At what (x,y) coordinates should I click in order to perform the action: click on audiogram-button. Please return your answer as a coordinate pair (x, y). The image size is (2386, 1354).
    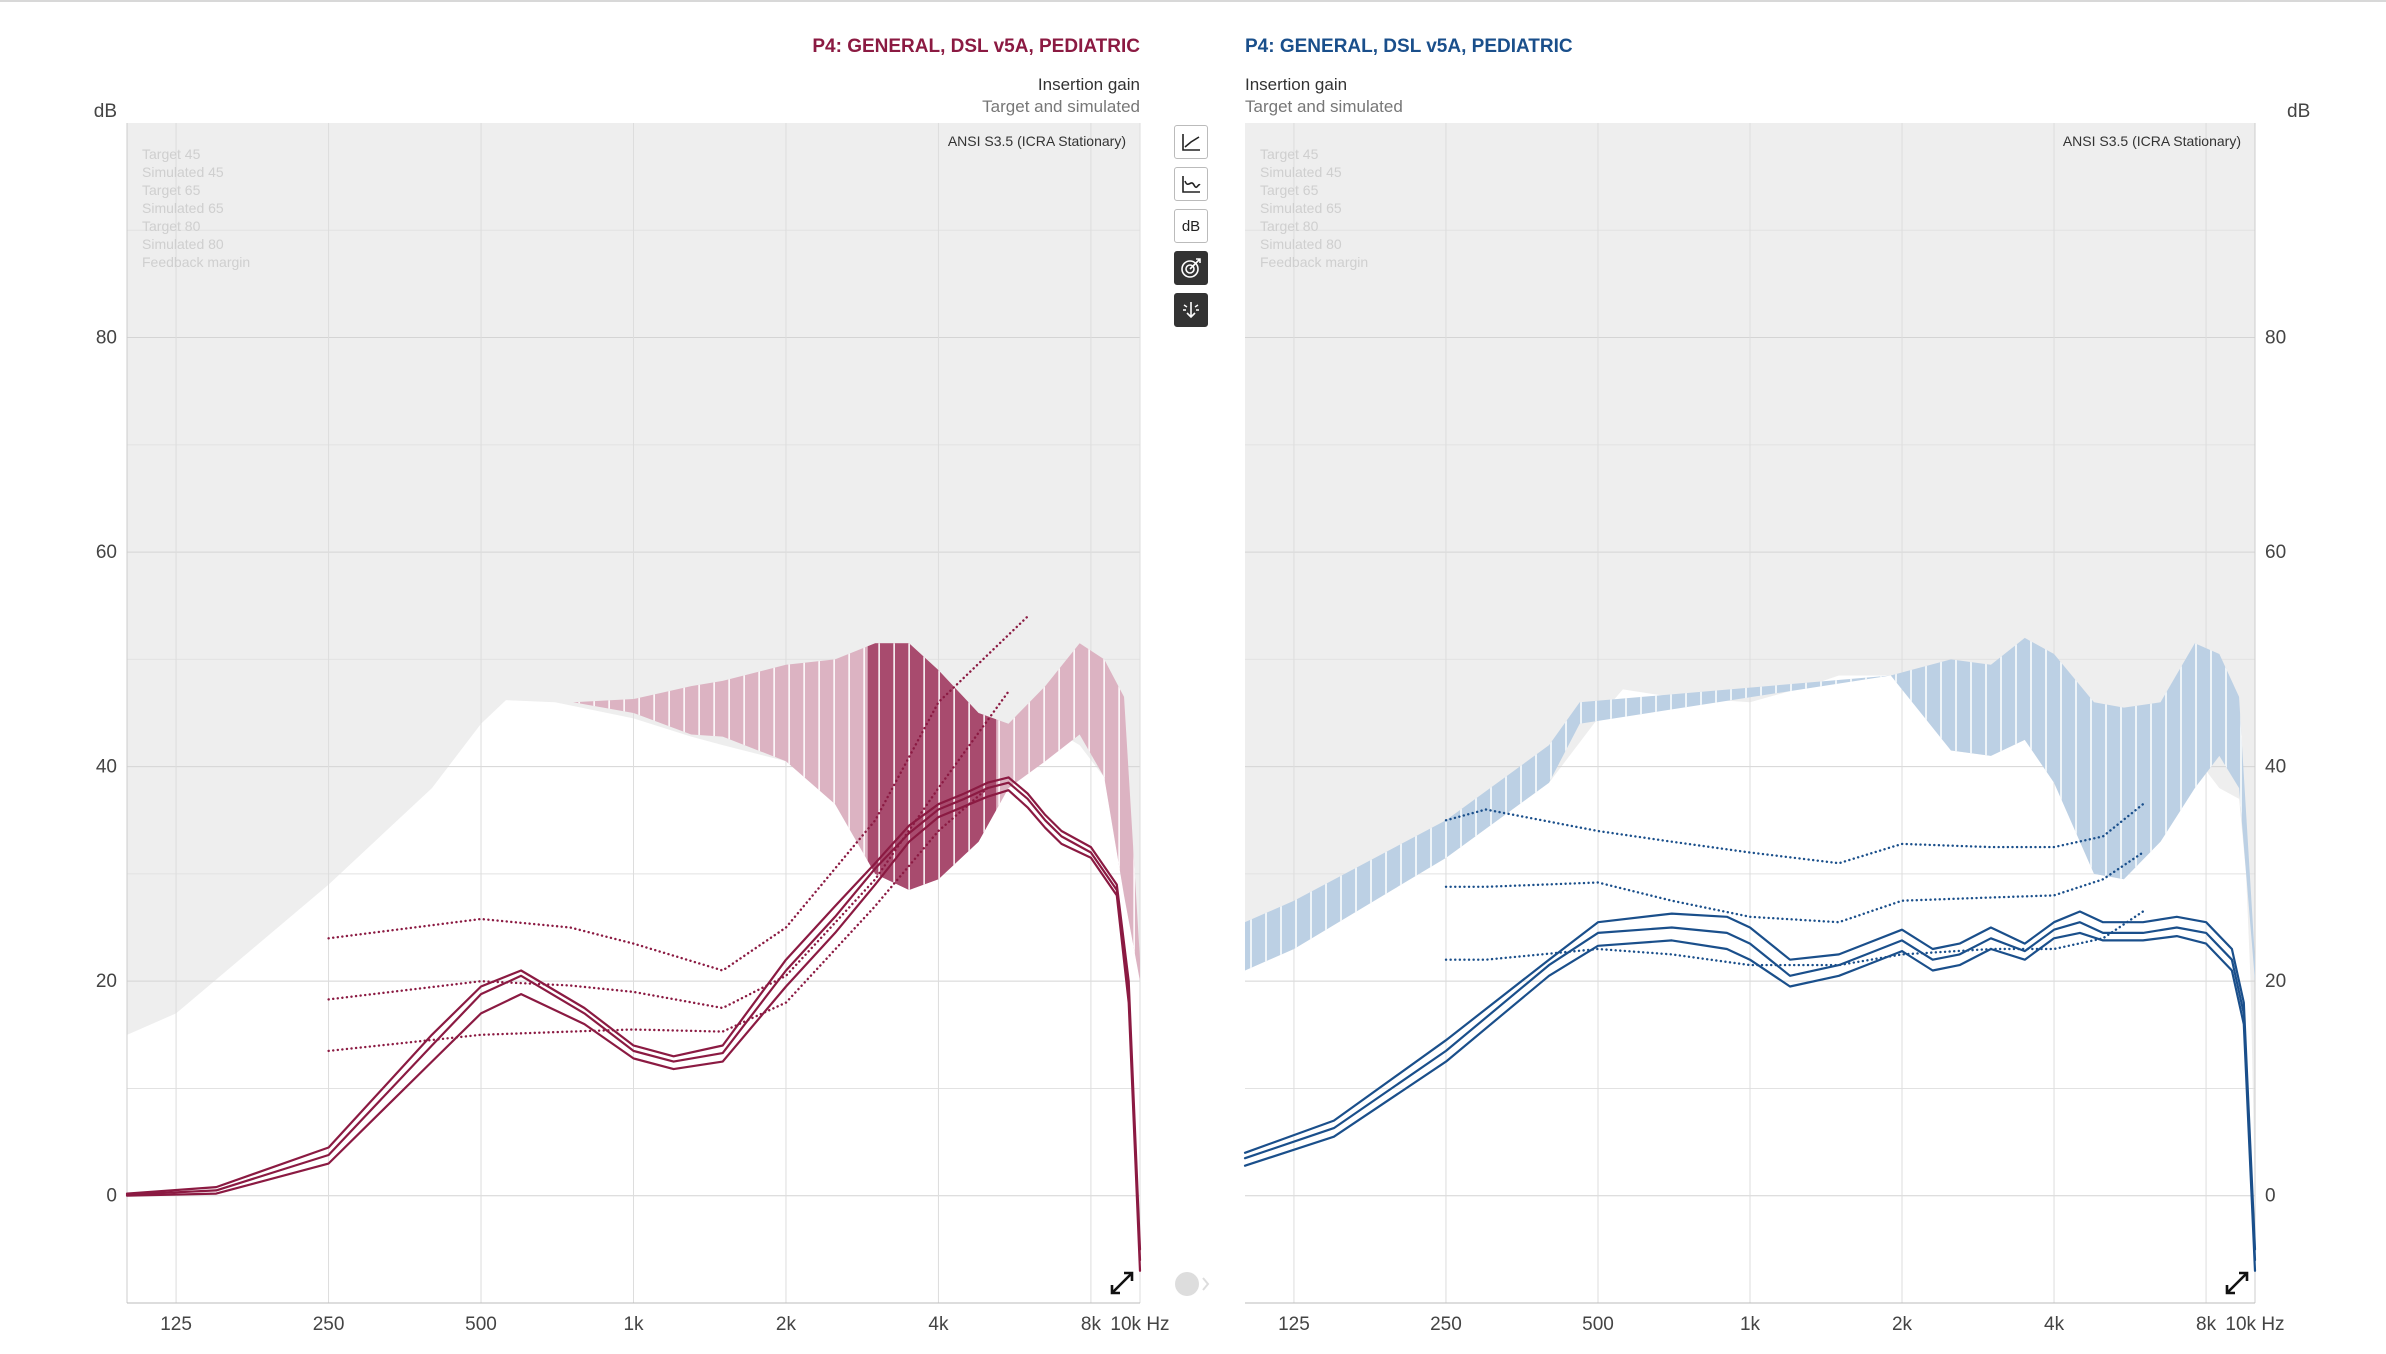
    Looking at the image, I should click on (1191, 184).